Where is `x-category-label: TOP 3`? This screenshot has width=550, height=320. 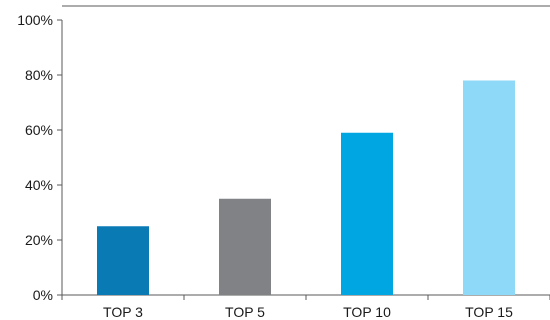
x-category-label: TOP 3 is located at coordinates (123, 312).